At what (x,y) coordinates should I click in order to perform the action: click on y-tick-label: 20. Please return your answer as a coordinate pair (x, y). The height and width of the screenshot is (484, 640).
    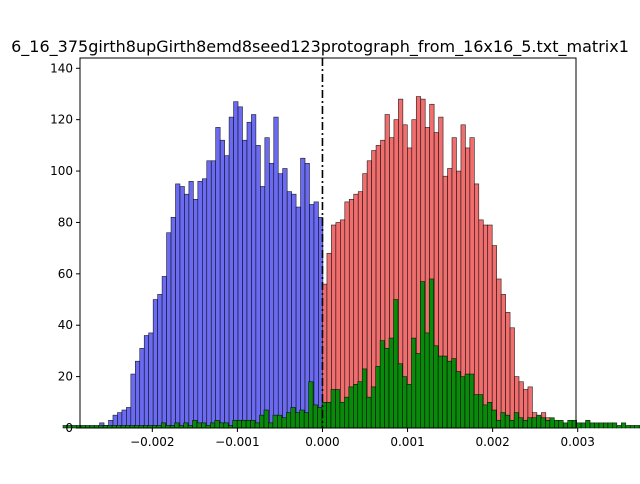
    Looking at the image, I should click on (65, 377).